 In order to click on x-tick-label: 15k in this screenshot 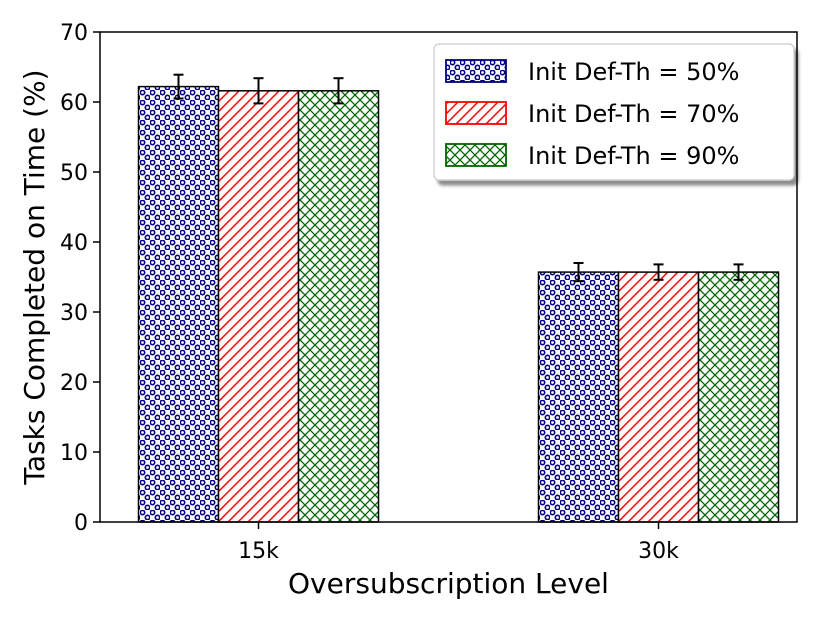, I will do `click(258, 551)`.